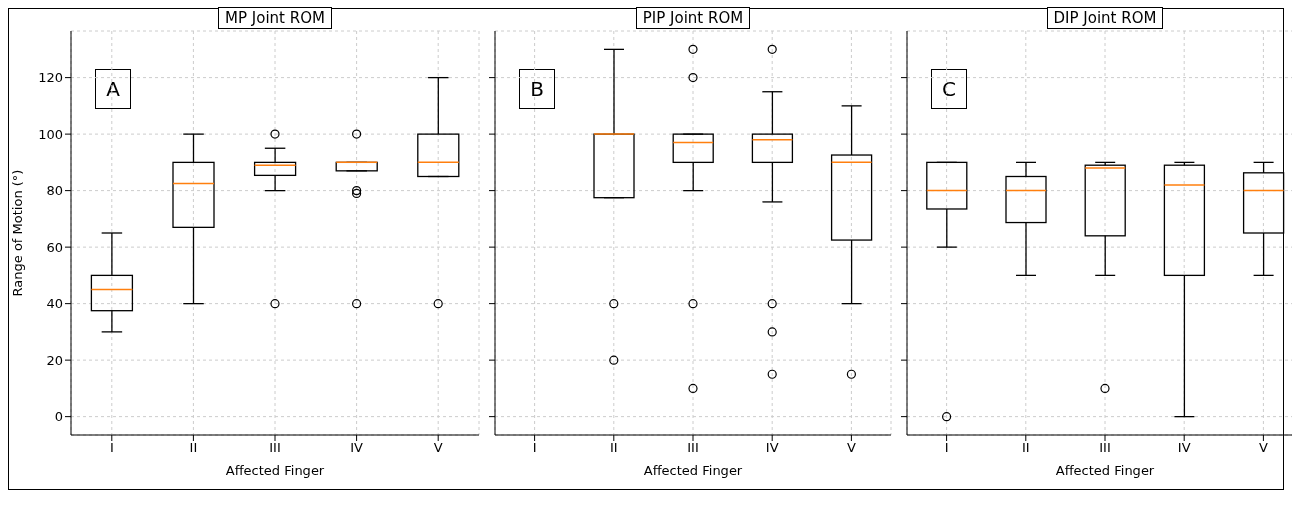 The image size is (1292, 520). I want to click on y-tick-label: 100, so click(50, 134).